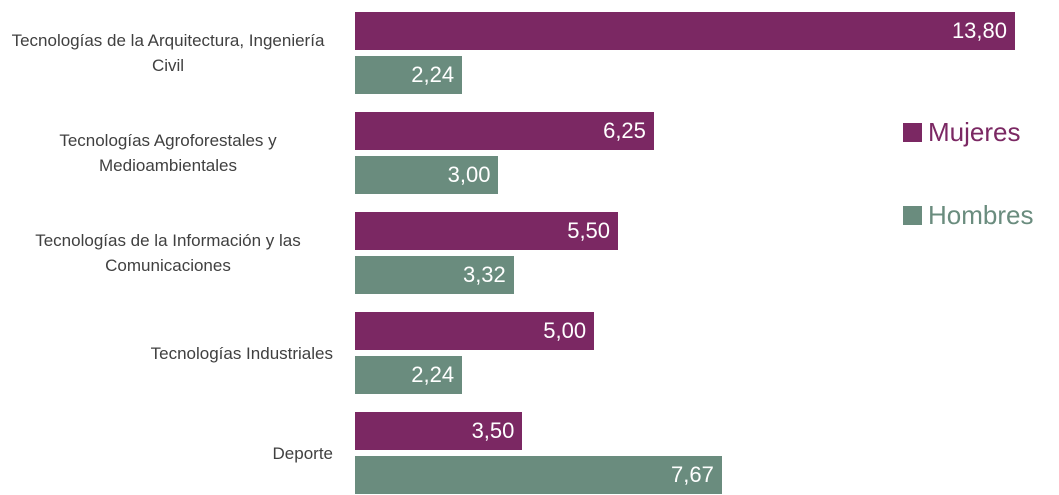 The width and height of the screenshot is (1059, 495). What do you see at coordinates (484, 274) in the screenshot?
I see `value-label: 3,32` at bounding box center [484, 274].